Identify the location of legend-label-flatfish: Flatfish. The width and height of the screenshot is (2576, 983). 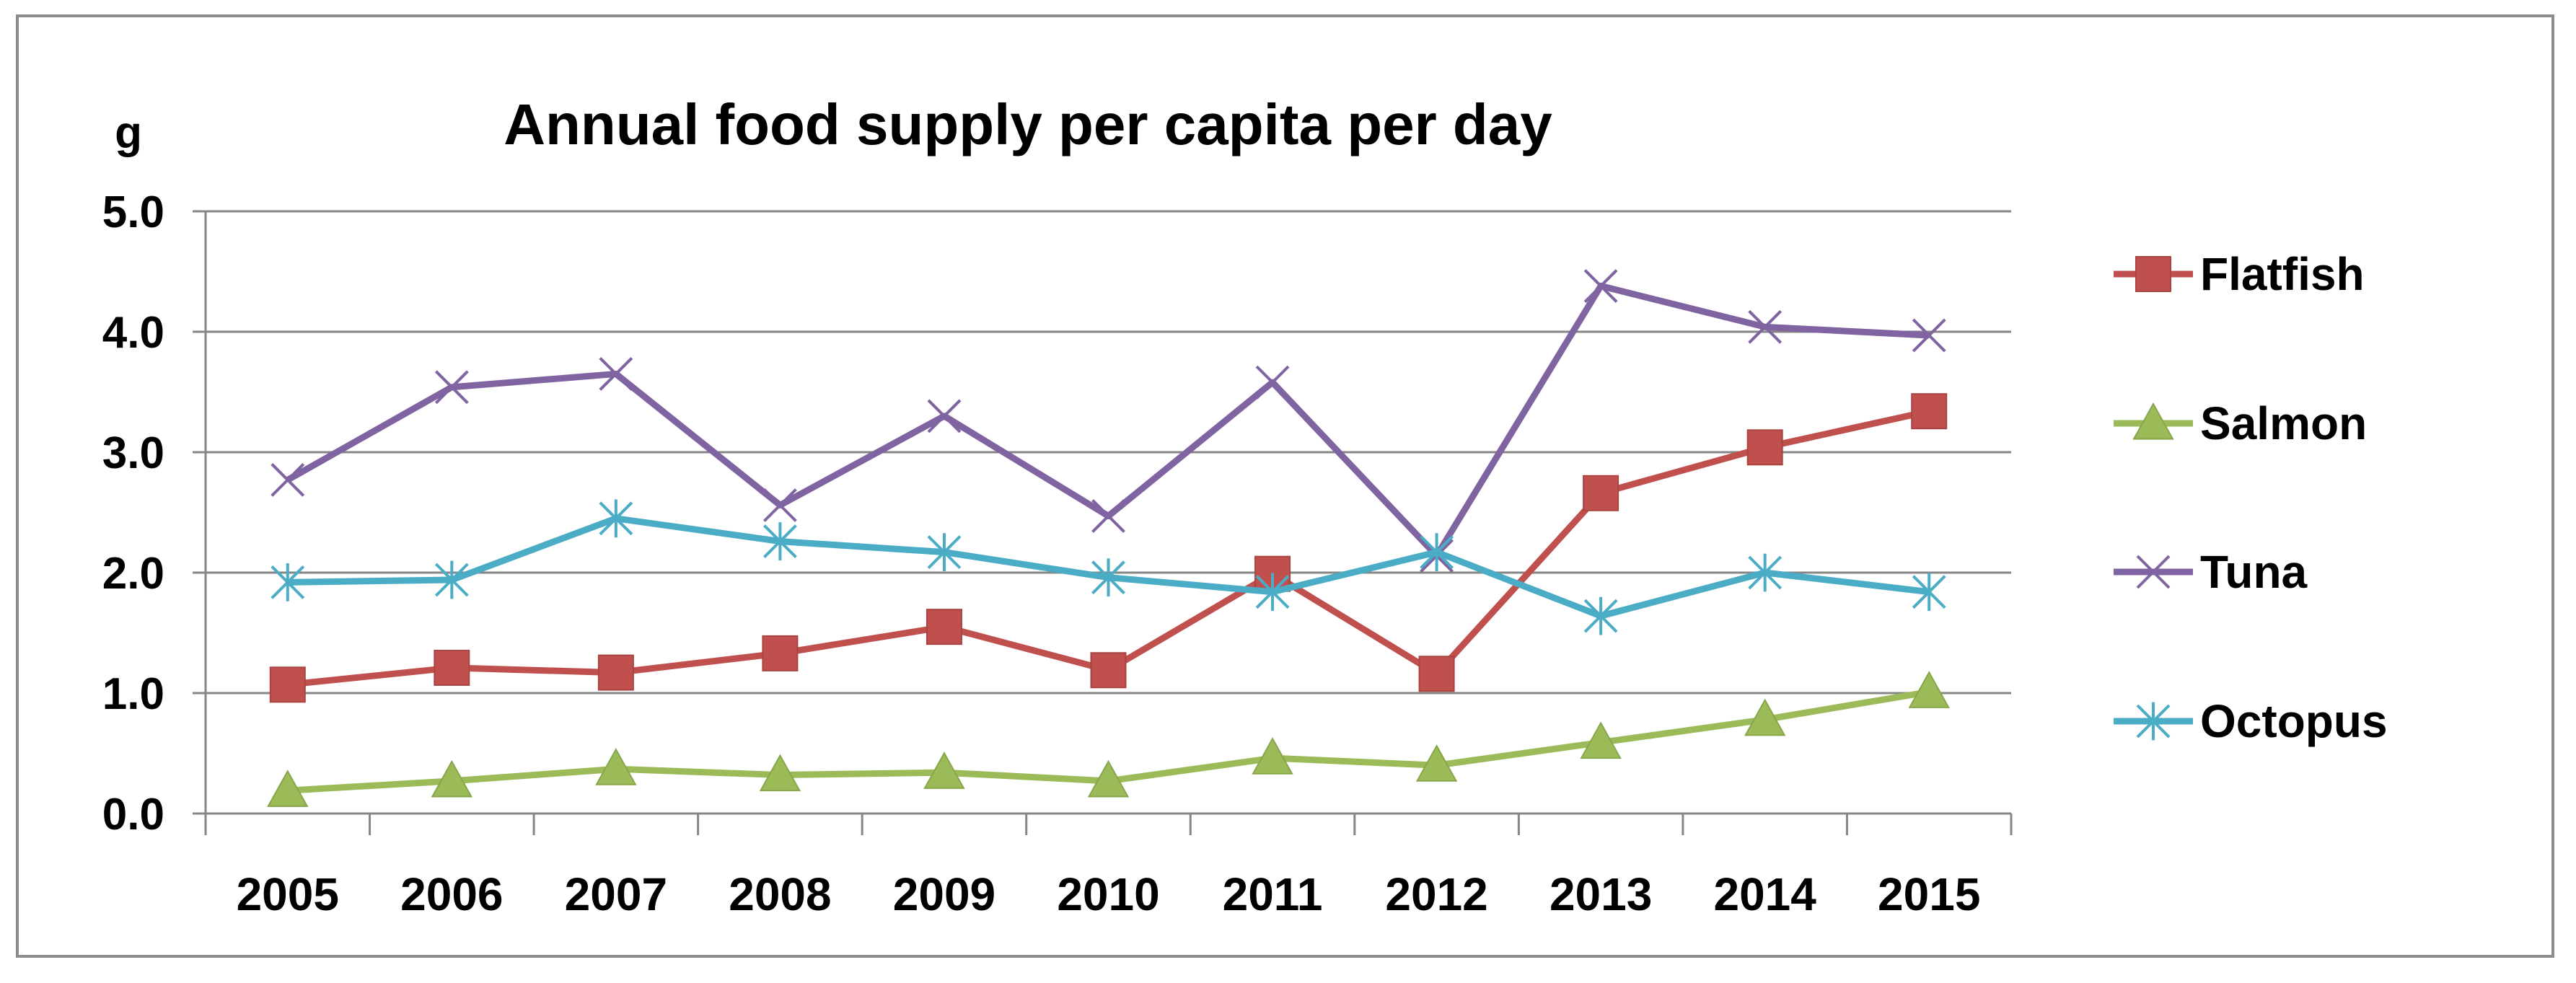
(2282, 274).